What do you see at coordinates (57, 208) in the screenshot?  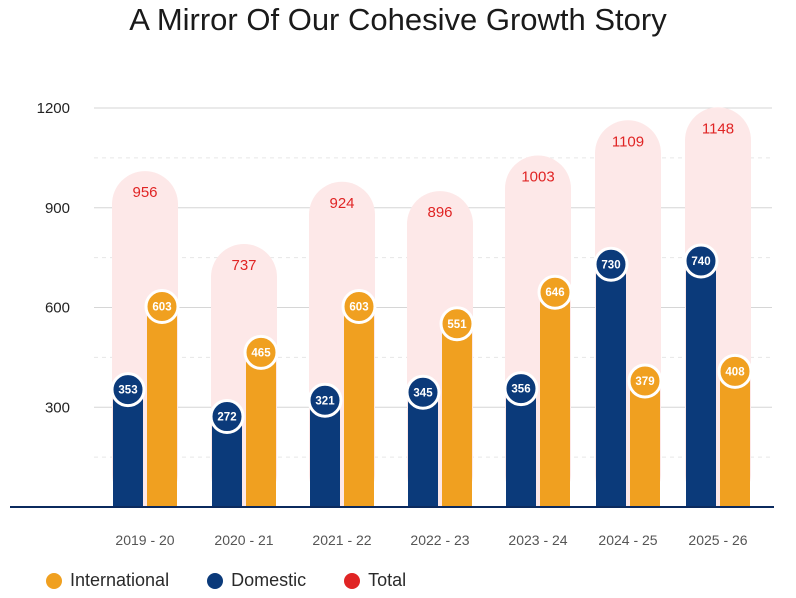 I see `y-tick-label: 900` at bounding box center [57, 208].